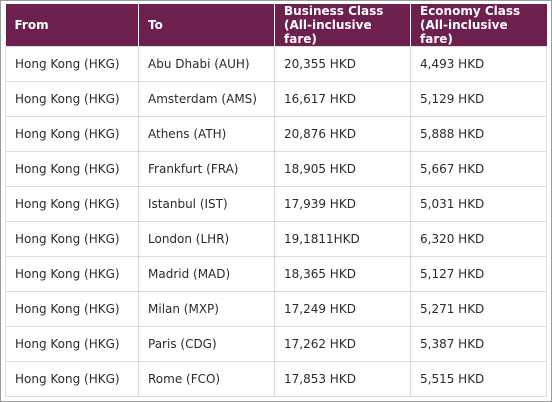  Describe the element at coordinates (342, 99) in the screenshot. I see `cell-business-fare: 16,617 HKD` at that location.